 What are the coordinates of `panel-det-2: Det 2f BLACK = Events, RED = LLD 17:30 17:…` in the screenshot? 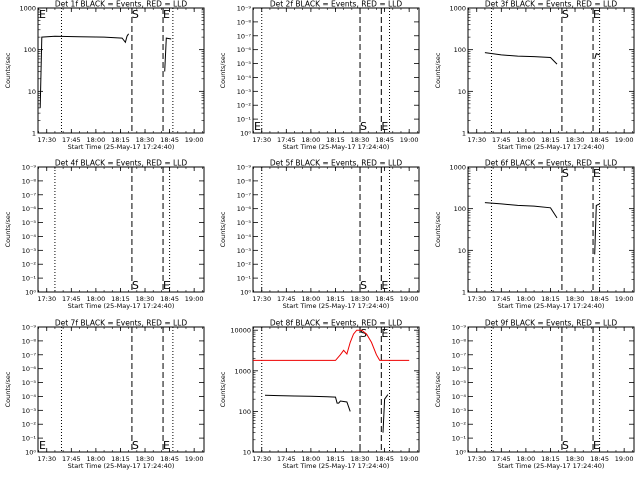 It's located at (319, 75).